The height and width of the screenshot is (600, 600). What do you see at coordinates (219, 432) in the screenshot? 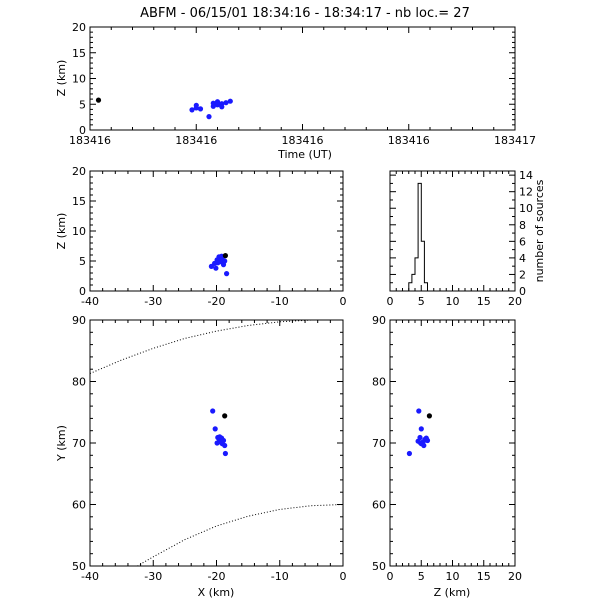
I see `plan-view-points` at bounding box center [219, 432].